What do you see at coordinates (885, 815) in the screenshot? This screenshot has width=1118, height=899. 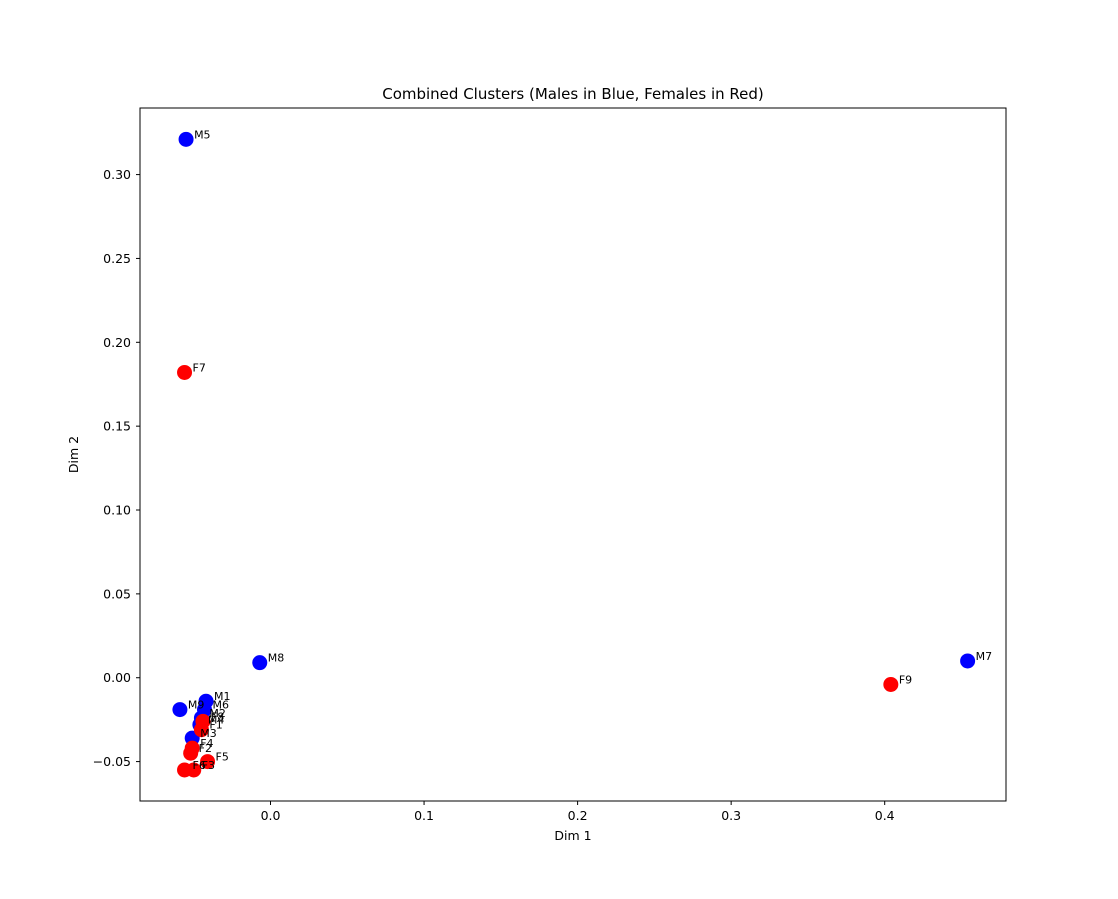 I see `x-tick-label: 0.4` at bounding box center [885, 815].